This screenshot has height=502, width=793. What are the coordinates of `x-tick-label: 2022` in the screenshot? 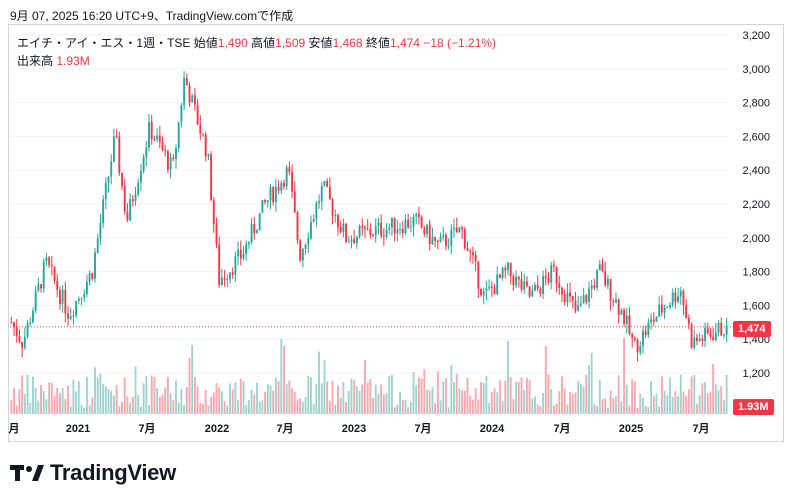 It's located at (217, 429).